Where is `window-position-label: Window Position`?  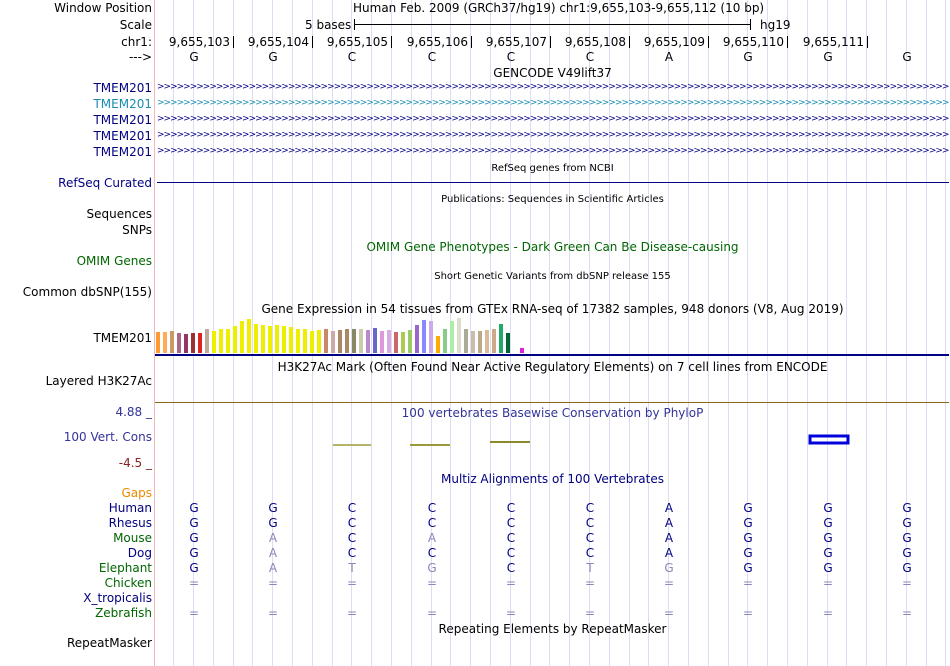
window-position-label: Window Position is located at coordinates (103, 8).